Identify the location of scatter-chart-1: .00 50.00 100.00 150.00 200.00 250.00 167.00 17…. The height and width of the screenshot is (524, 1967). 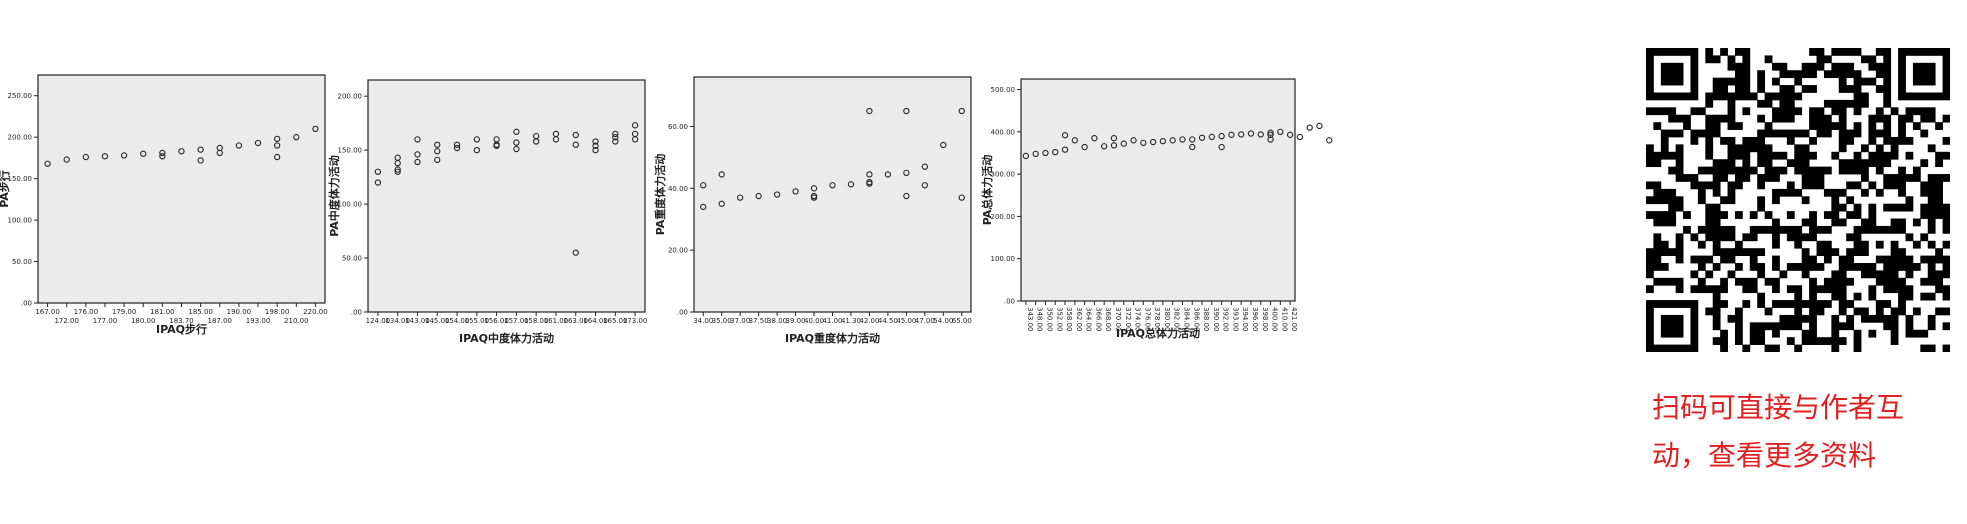
(170, 172).